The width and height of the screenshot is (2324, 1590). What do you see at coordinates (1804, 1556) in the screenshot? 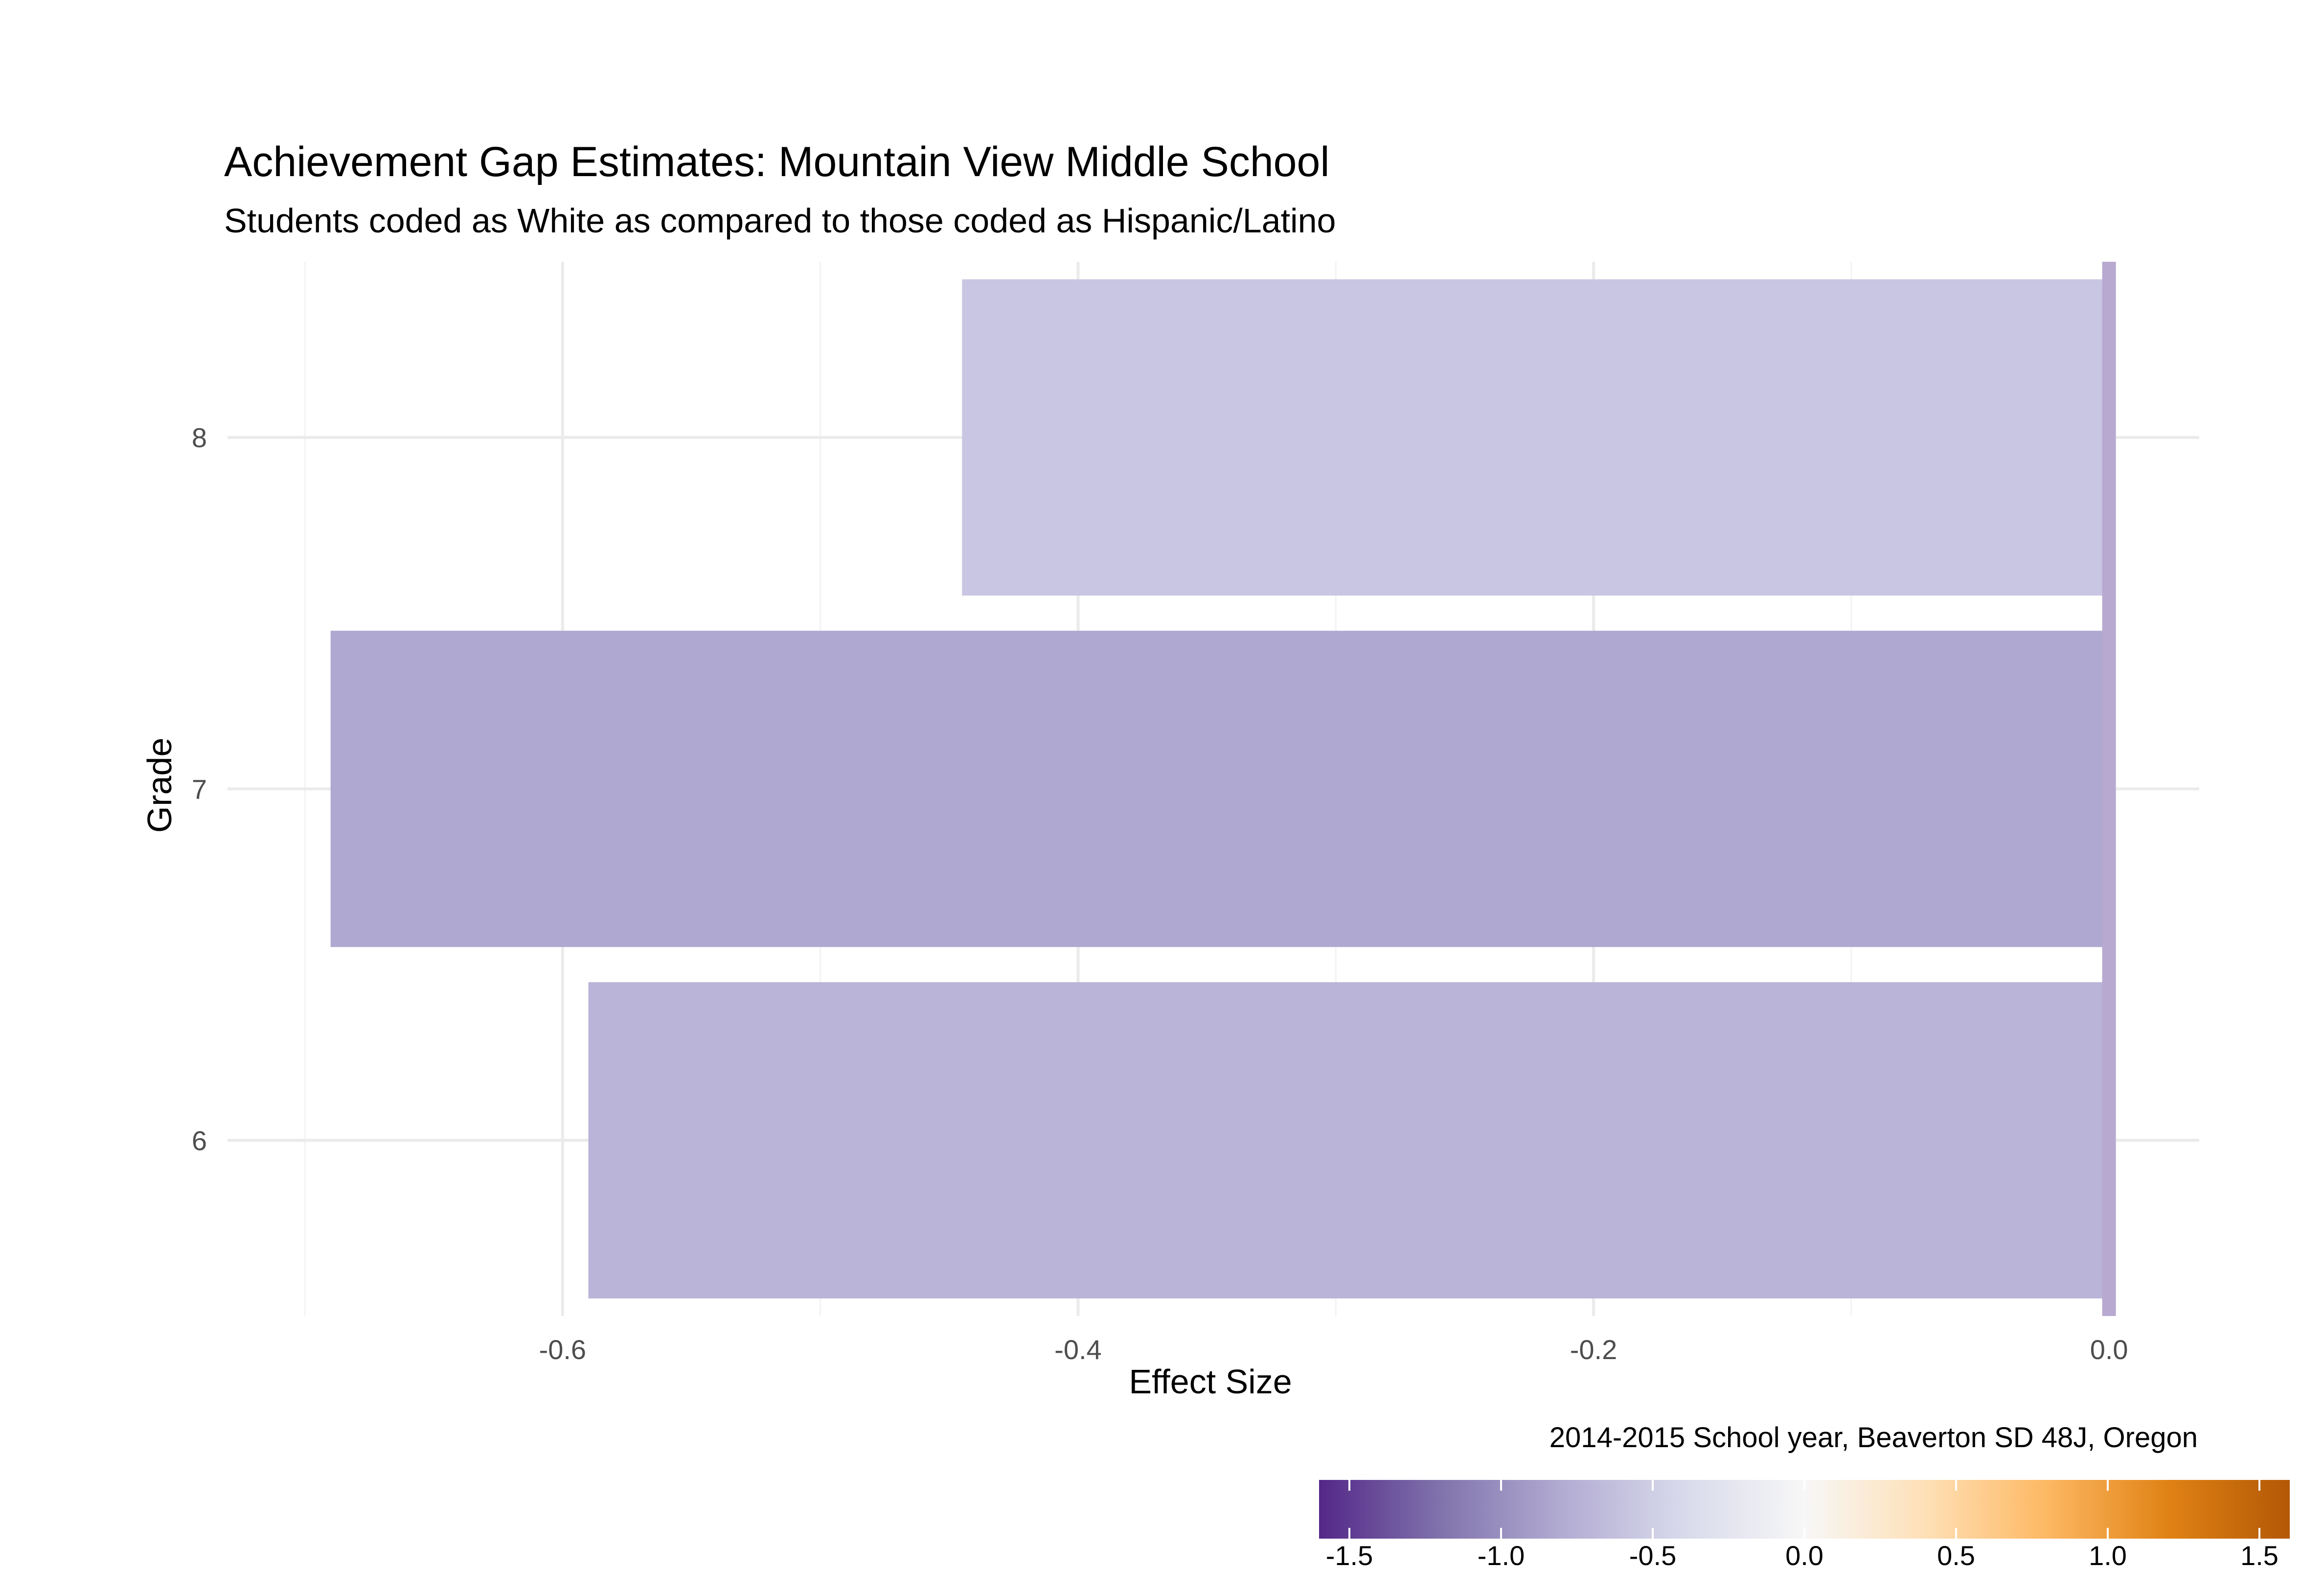
I see `legend-tick-label: 0.0` at bounding box center [1804, 1556].